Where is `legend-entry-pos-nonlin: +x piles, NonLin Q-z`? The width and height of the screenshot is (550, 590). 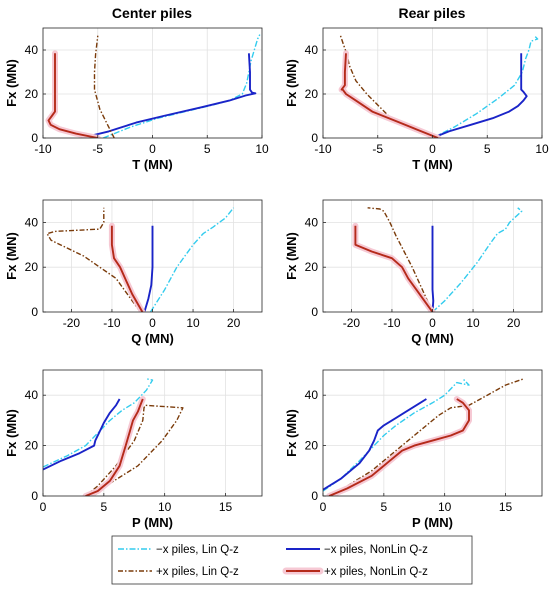
legend-entry-pos-nonlin: +x piles, NonLin Q-z is located at coordinates (355, 572).